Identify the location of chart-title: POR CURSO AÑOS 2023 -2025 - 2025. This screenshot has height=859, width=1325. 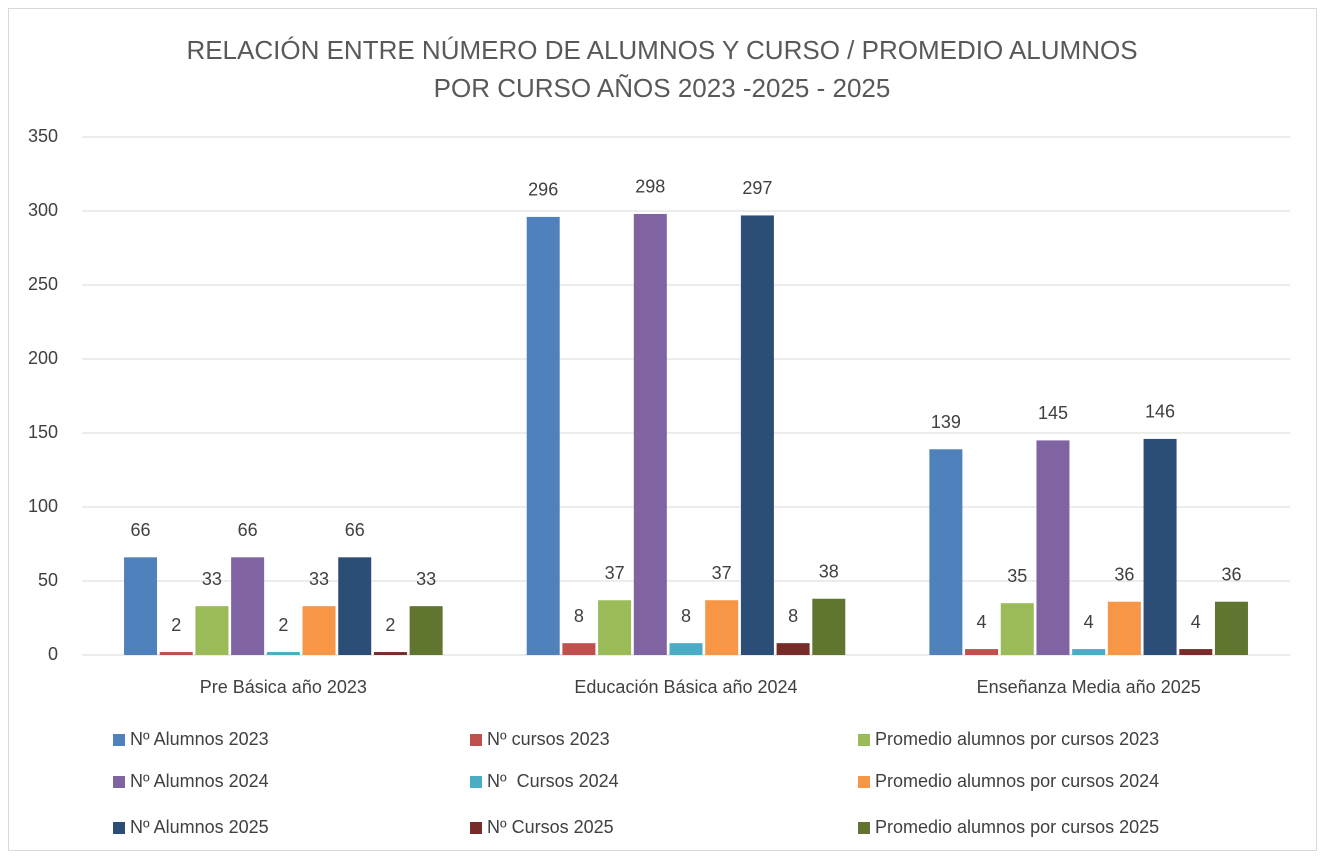
(662, 88).